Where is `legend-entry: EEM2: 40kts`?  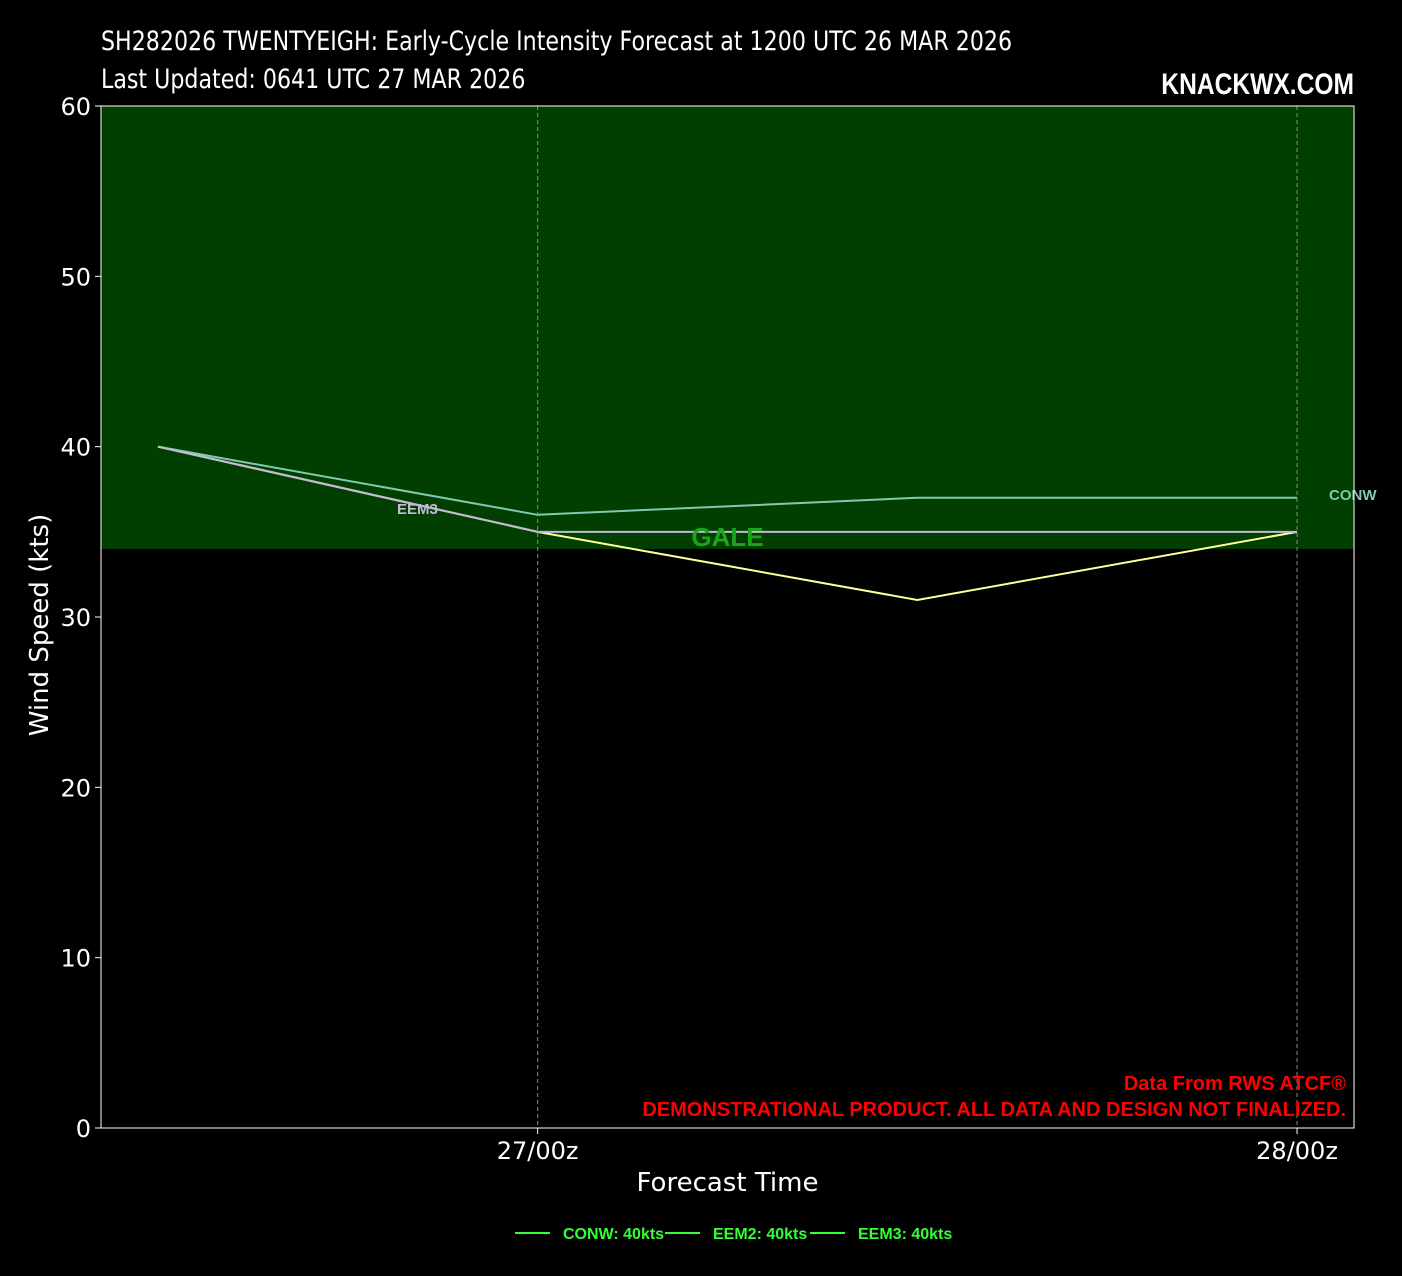
legend-entry: EEM2: 40kts is located at coordinates (760, 1234).